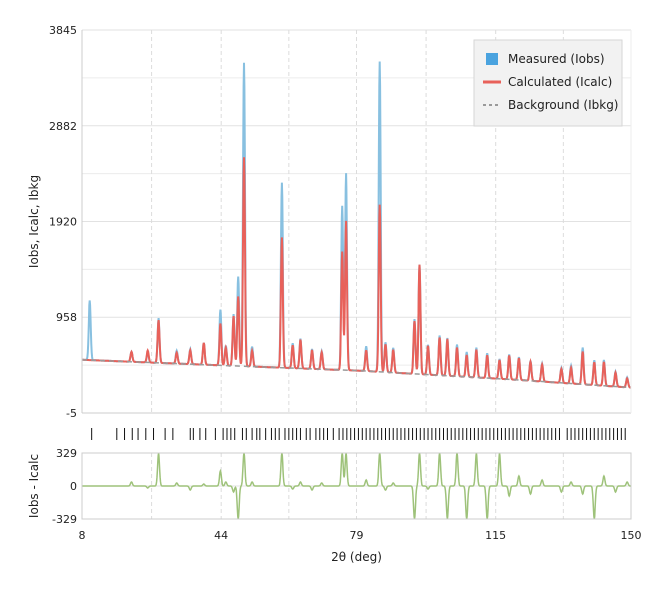  Describe the element at coordinates (560, 82) in the screenshot. I see `legend-label: Calculated (Icalc)` at that location.